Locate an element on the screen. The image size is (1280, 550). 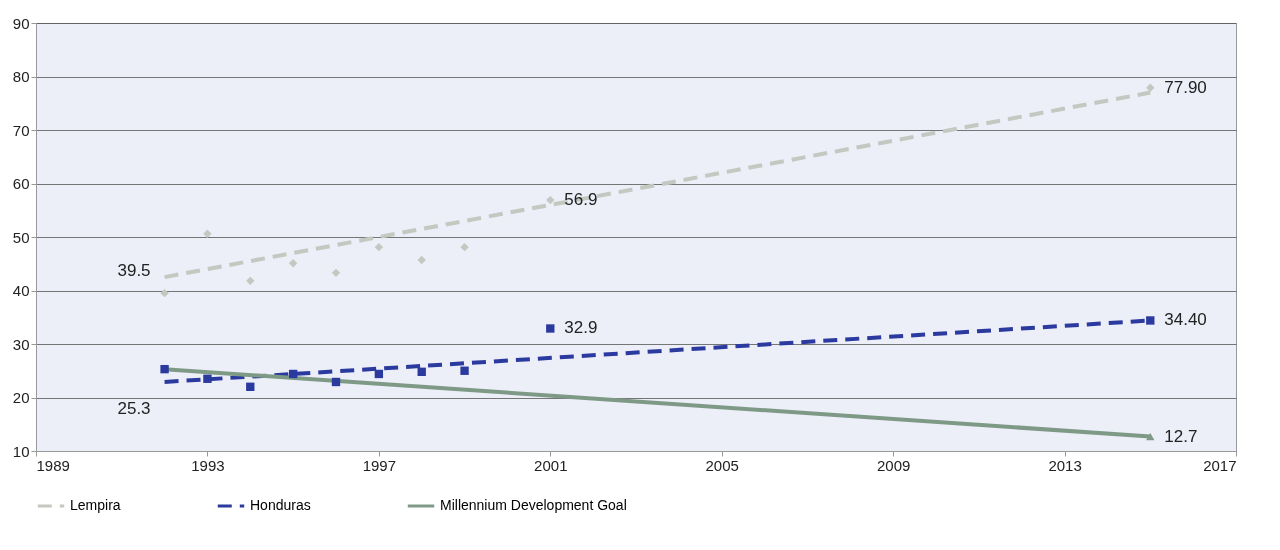
x-tick-label: 2009 is located at coordinates (893, 465).